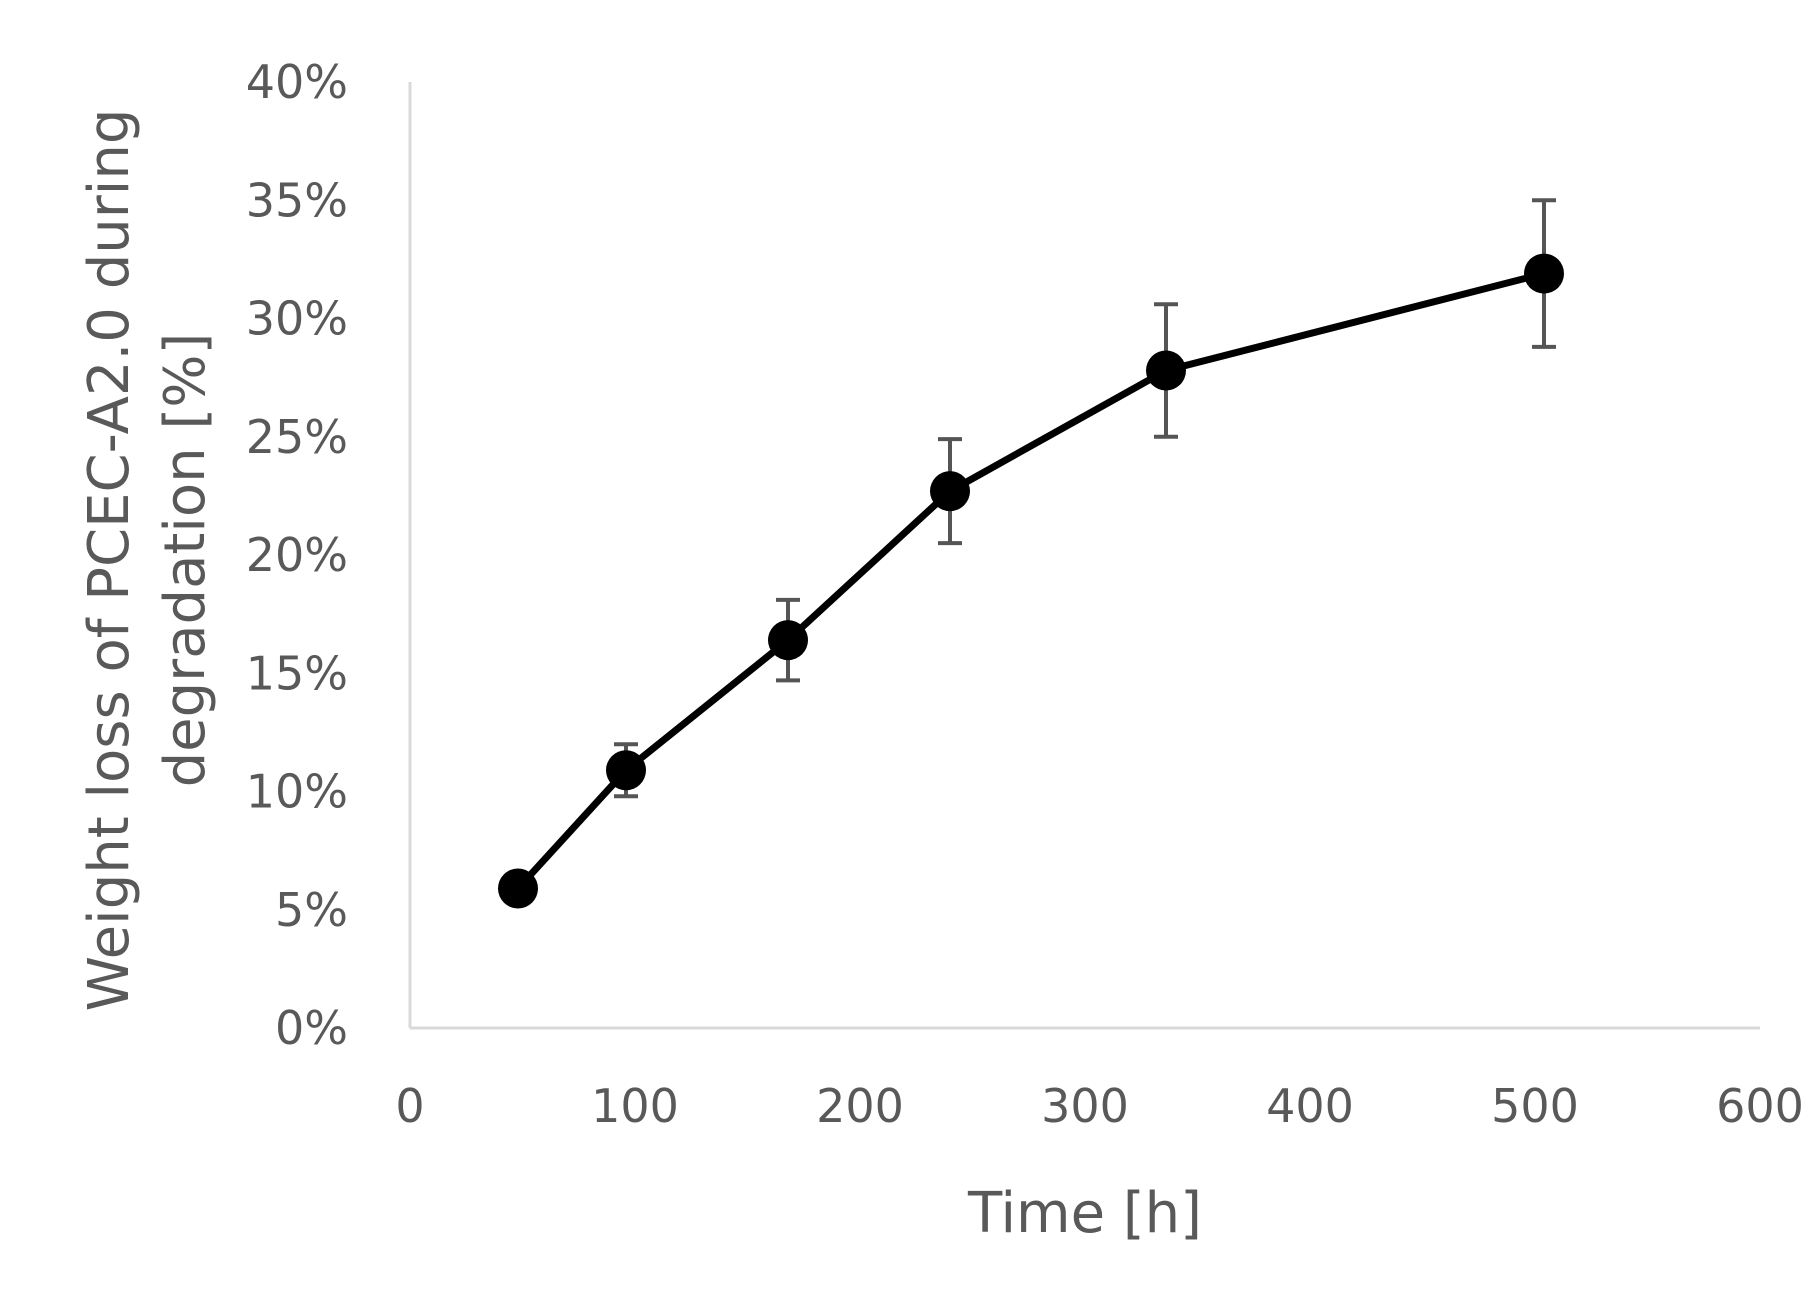 Image resolution: width=1819 pixels, height=1290 pixels. I want to click on y-tick-label: 0%, so click(311, 1028).